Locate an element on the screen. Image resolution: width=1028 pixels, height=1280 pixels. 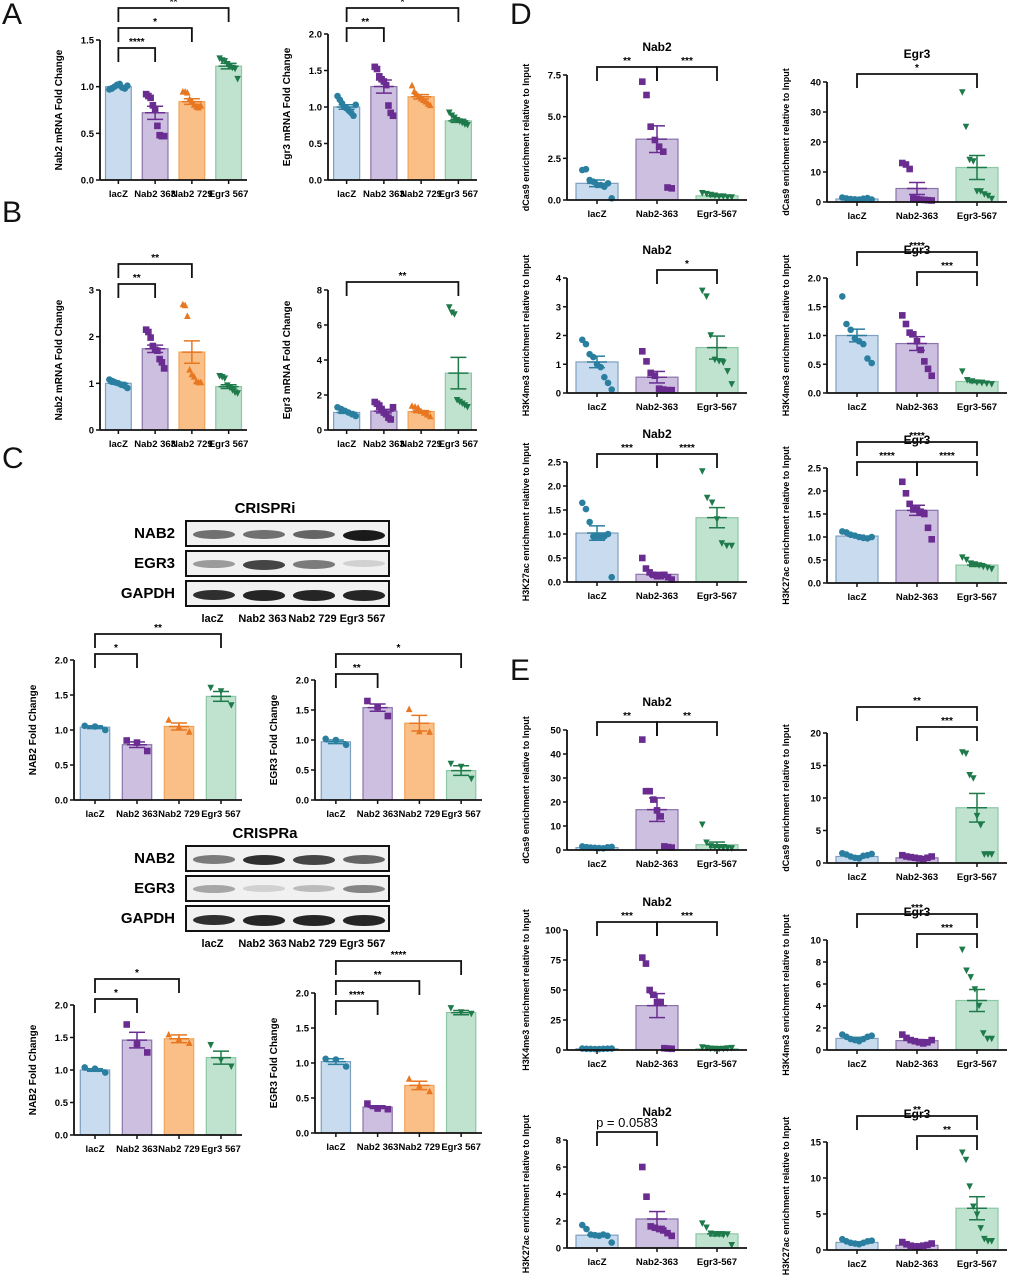
significance-label: * is located at coordinates (155, 22).